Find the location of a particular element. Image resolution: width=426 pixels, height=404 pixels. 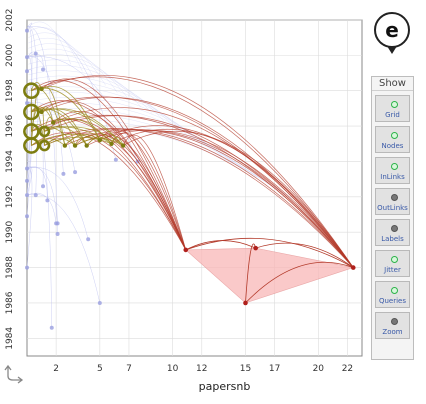

toggle-label: InLinks is located at coordinates (392, 177).